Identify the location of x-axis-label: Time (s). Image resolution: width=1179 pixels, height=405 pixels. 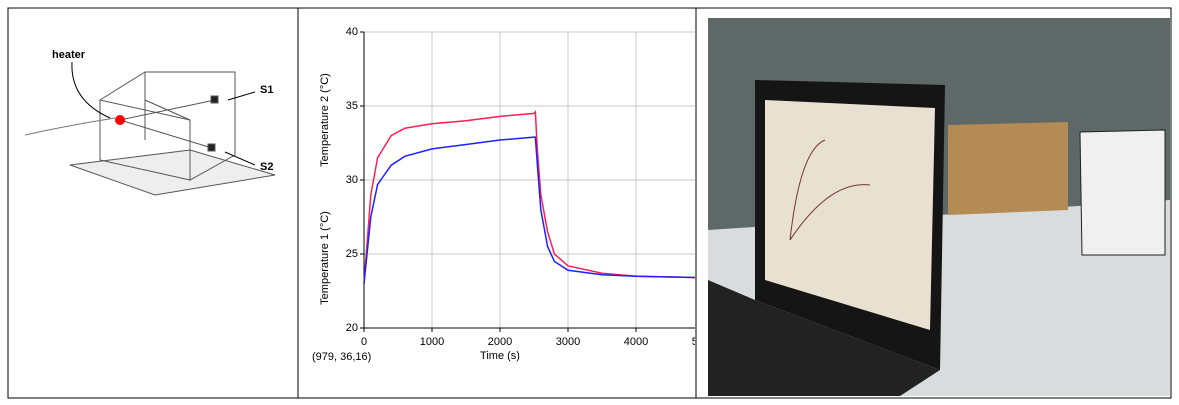
(500, 356).